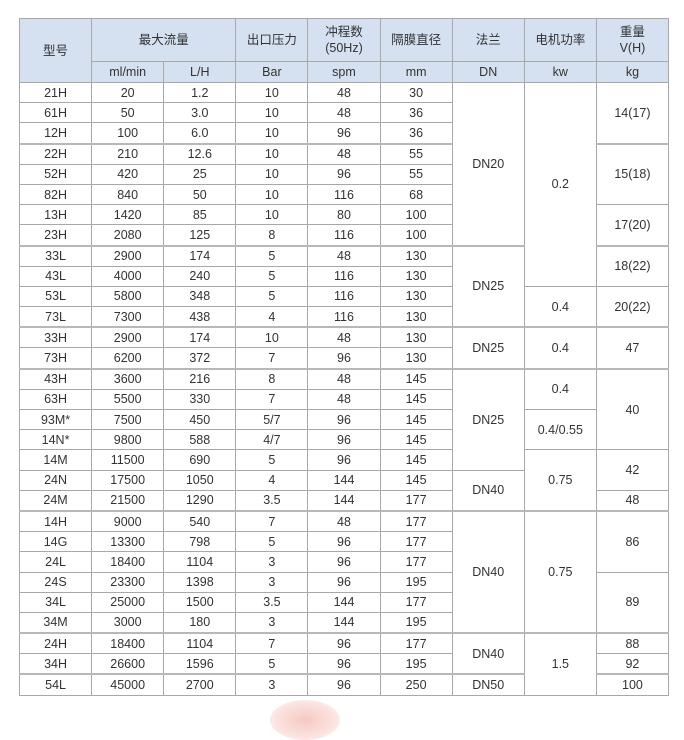  Describe the element at coordinates (128, 133) in the screenshot. I see `cell-flow-ml-min: 100` at that location.